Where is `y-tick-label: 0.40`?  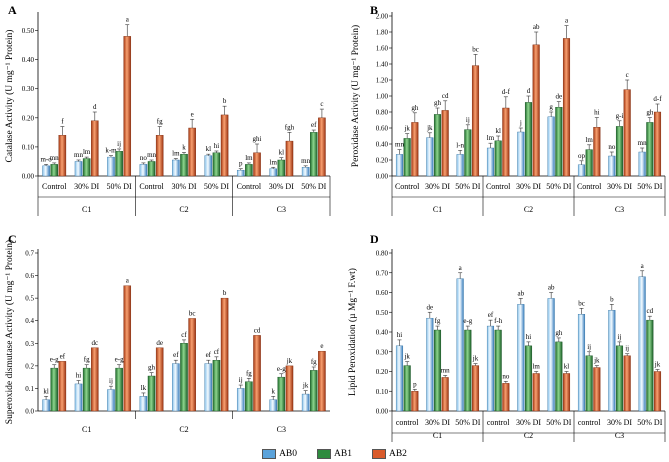
y-tick-label: 0.40 is located at coordinates (382, 333).